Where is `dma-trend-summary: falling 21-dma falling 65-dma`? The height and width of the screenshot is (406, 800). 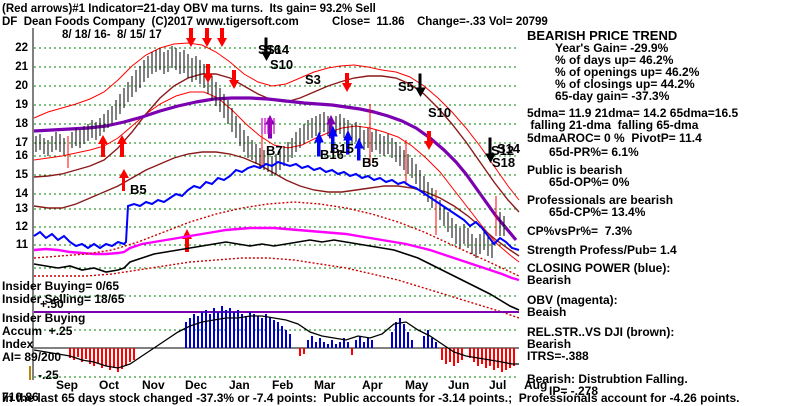 dma-trend-summary: falling 21-dma falling 65-dma is located at coordinates (613, 125).